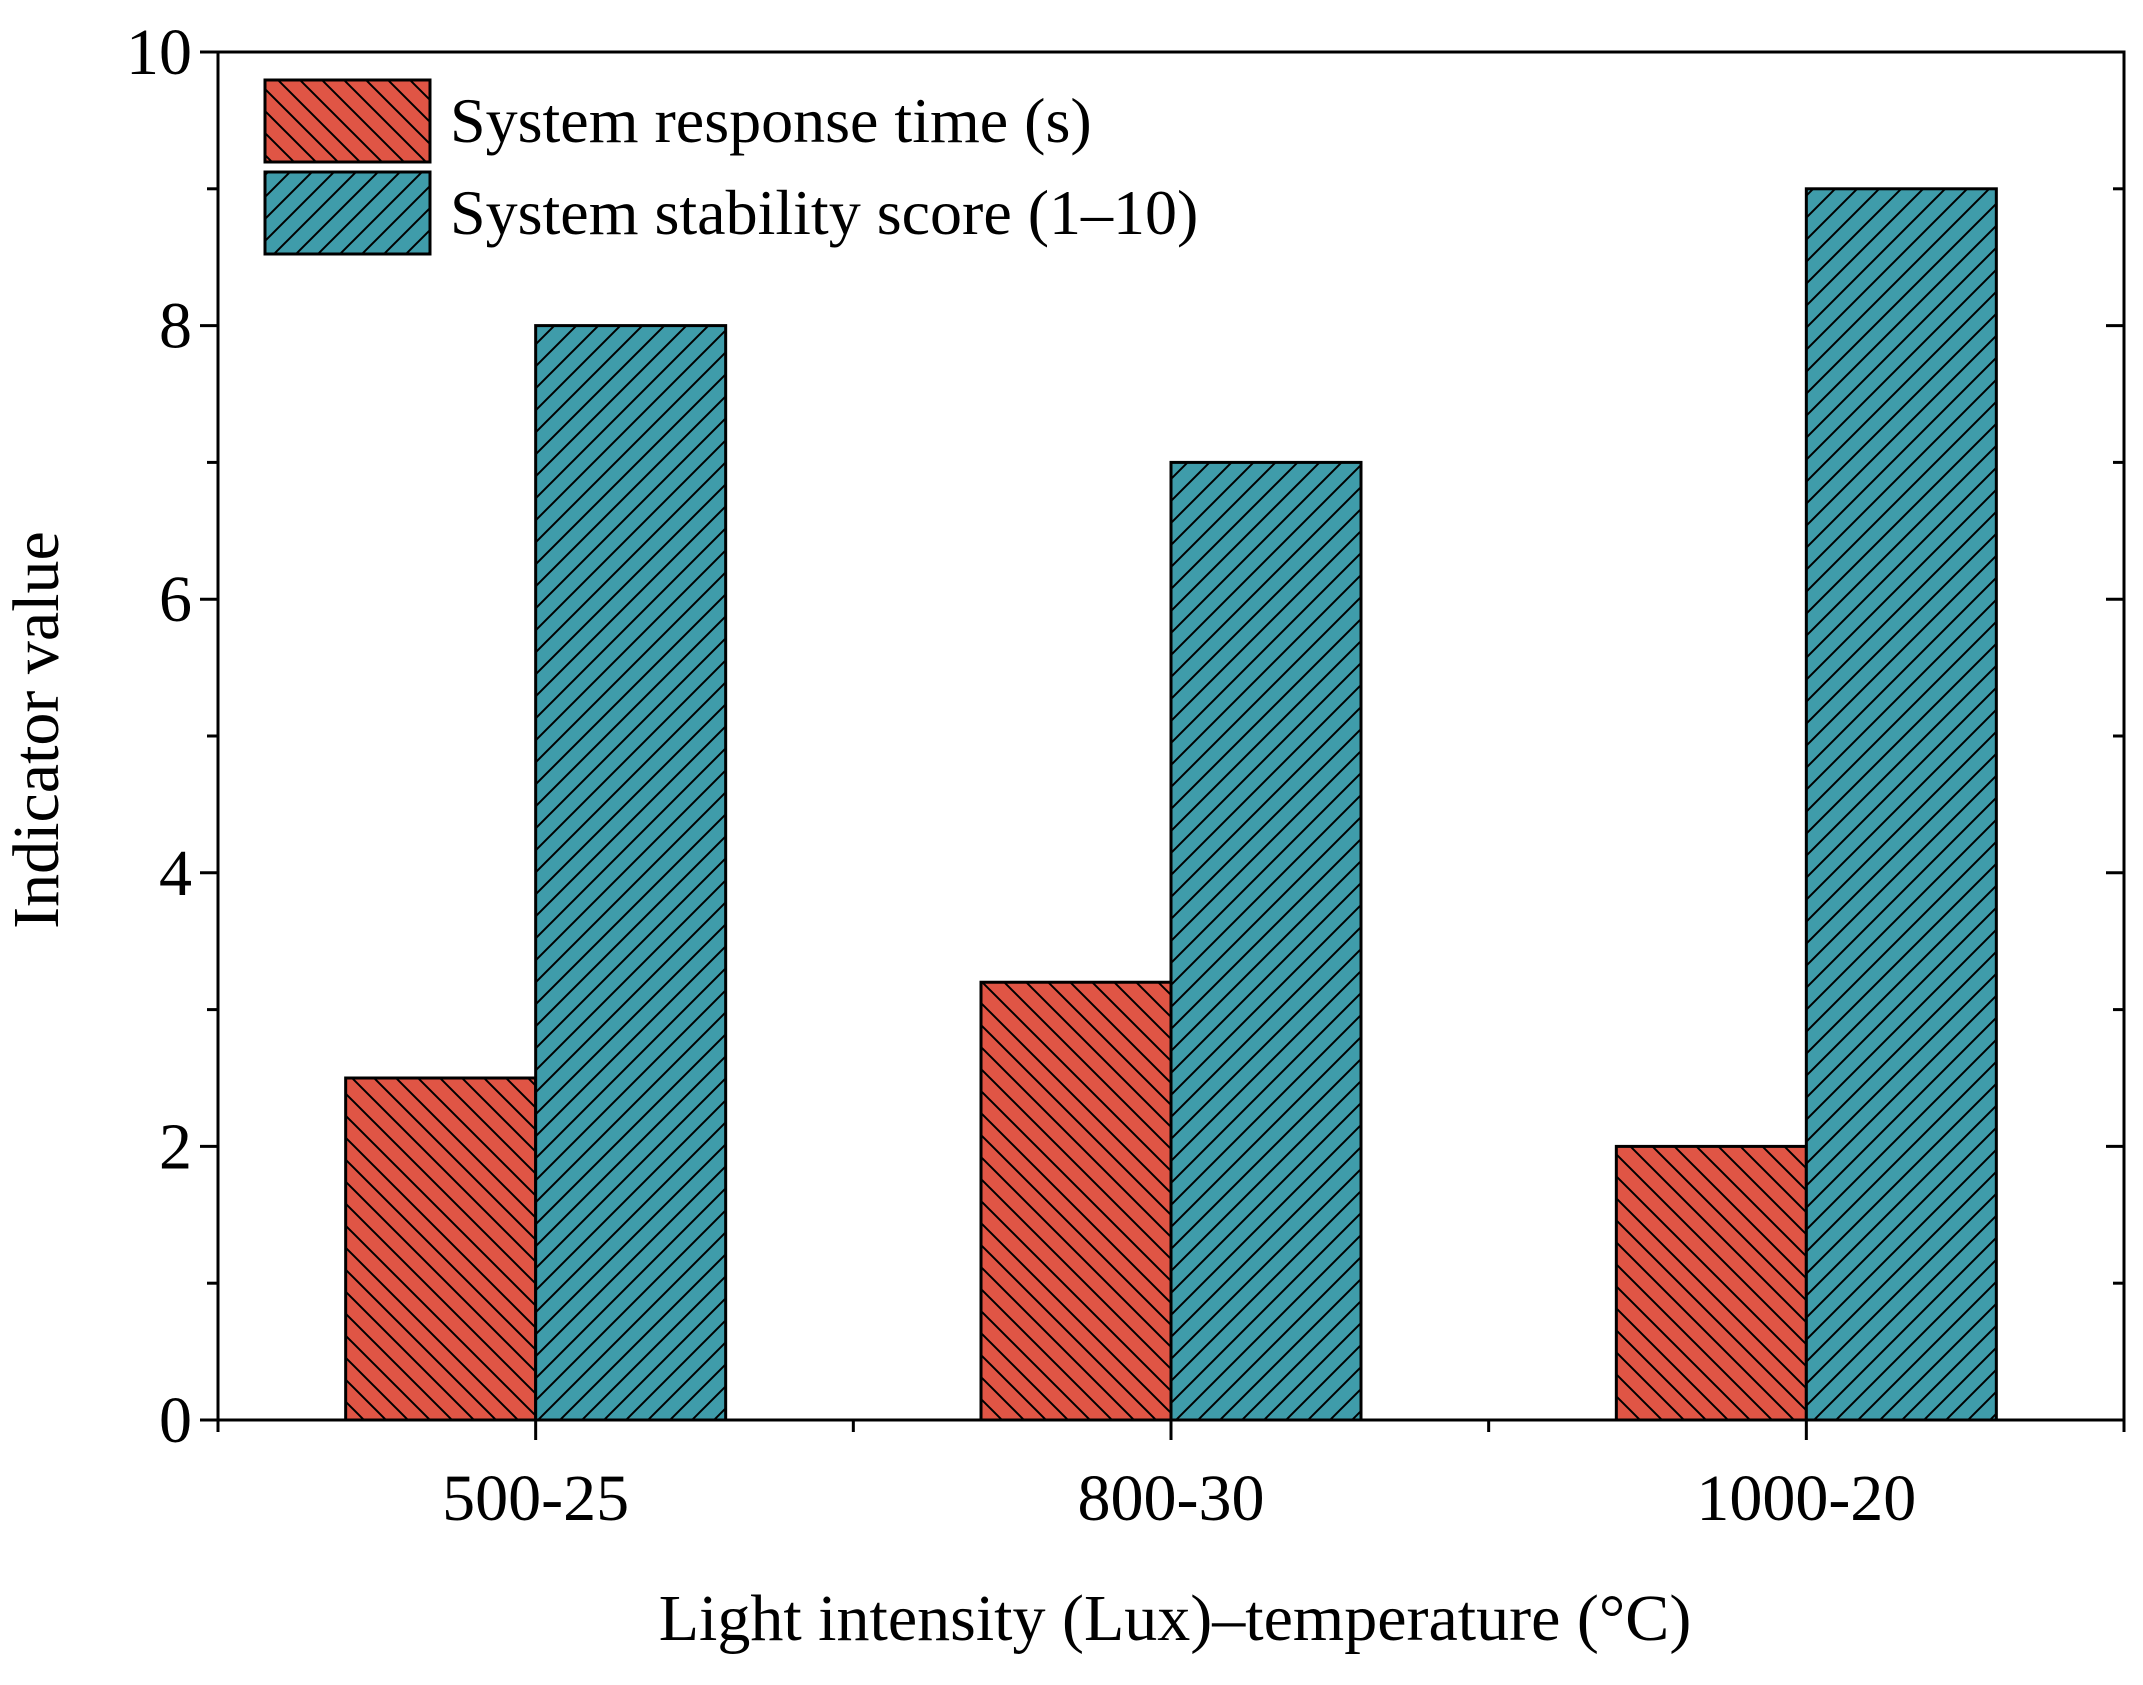 The height and width of the screenshot is (1685, 2143). Describe the element at coordinates (824, 212) in the screenshot. I see `legend-label-series-2: System stability score (1–10)` at that location.